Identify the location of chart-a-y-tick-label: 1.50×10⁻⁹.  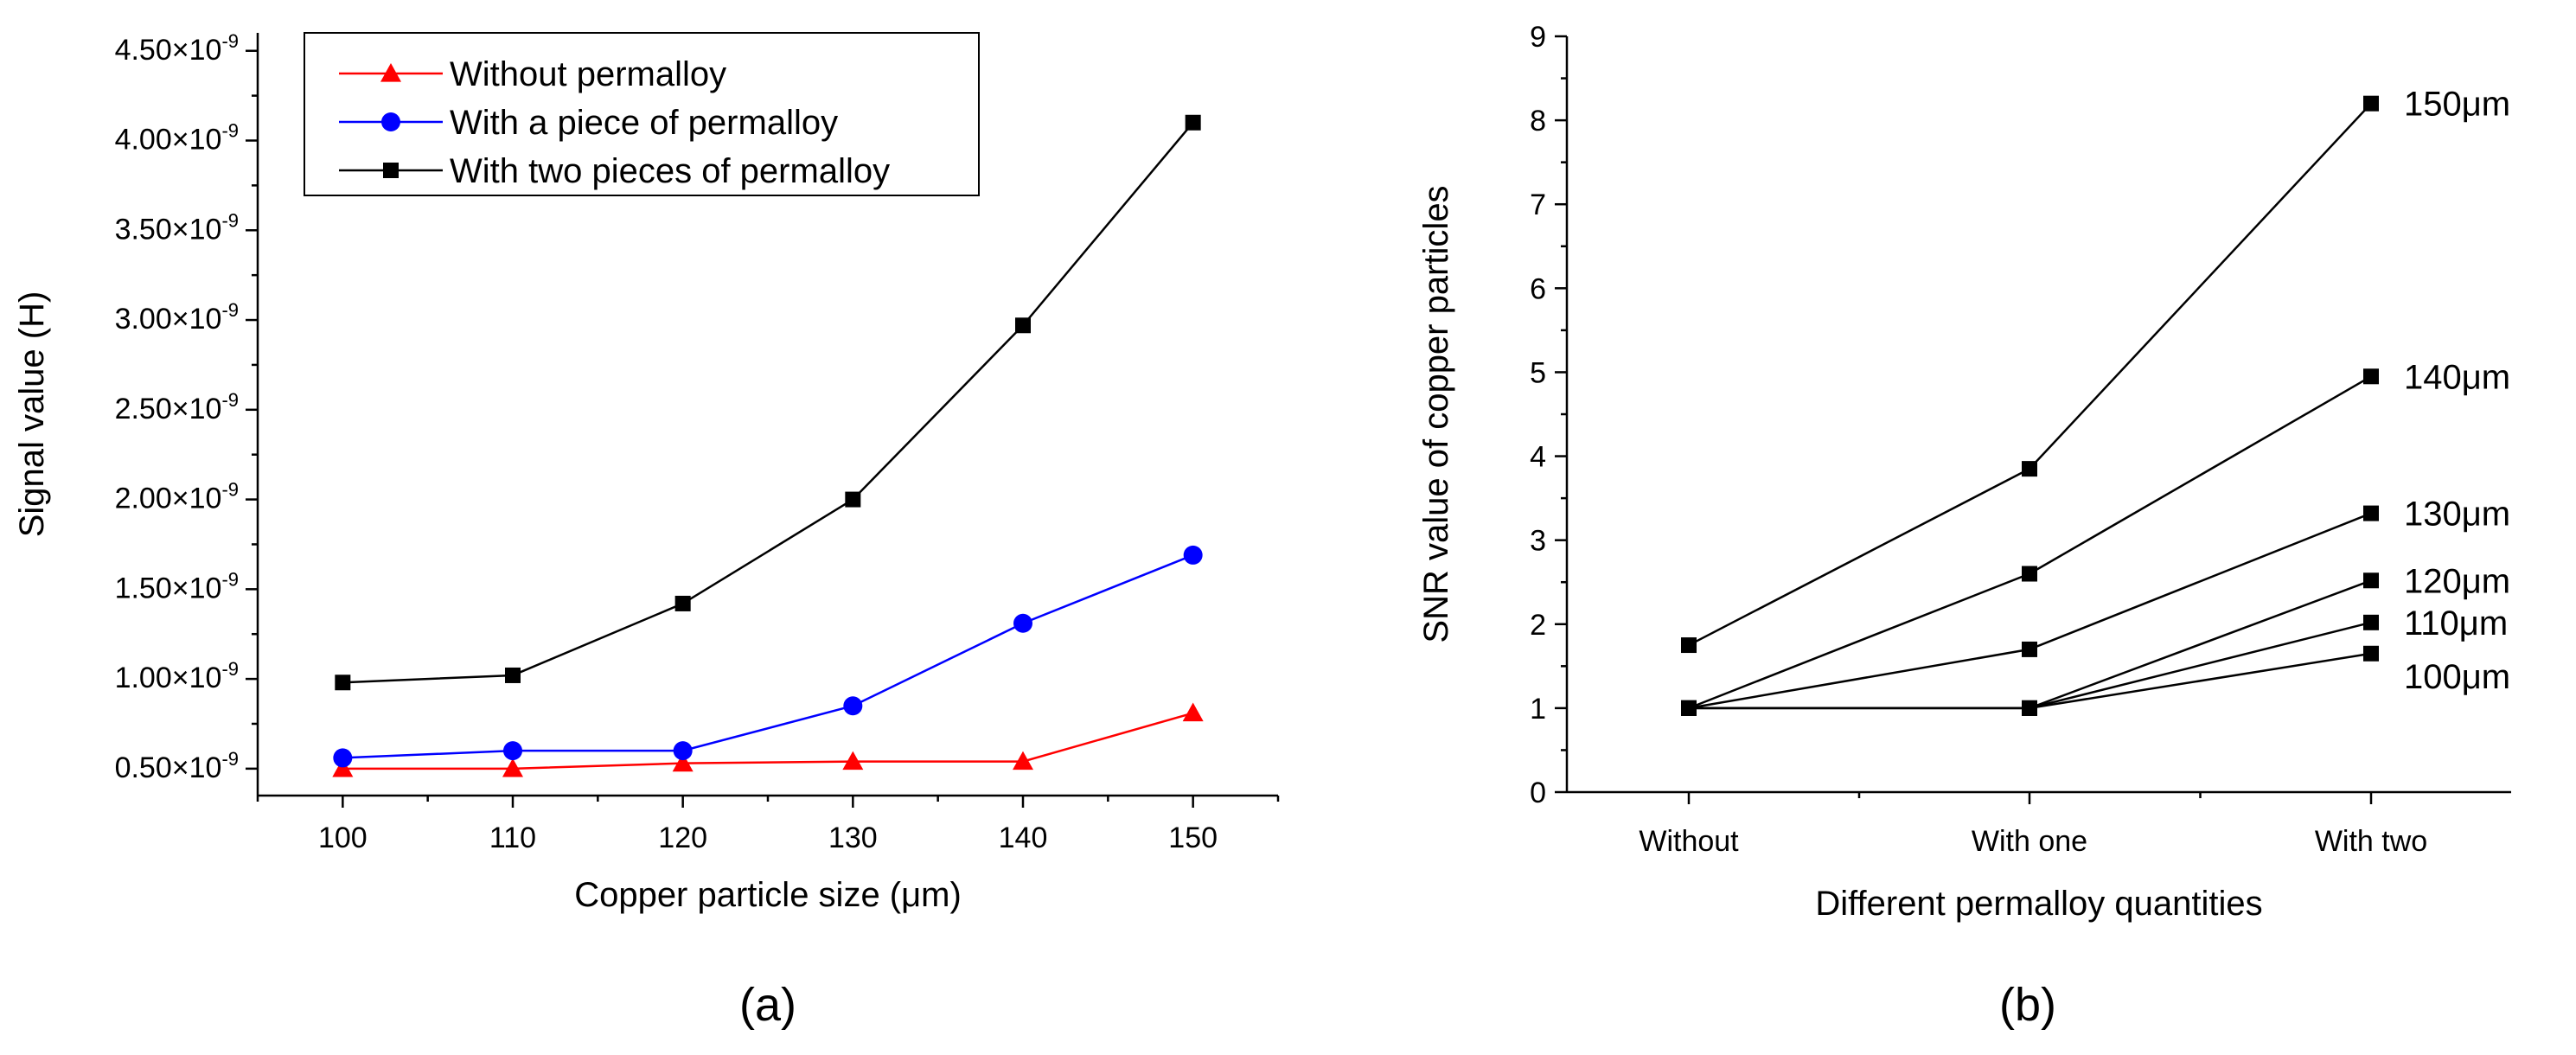
(177, 586).